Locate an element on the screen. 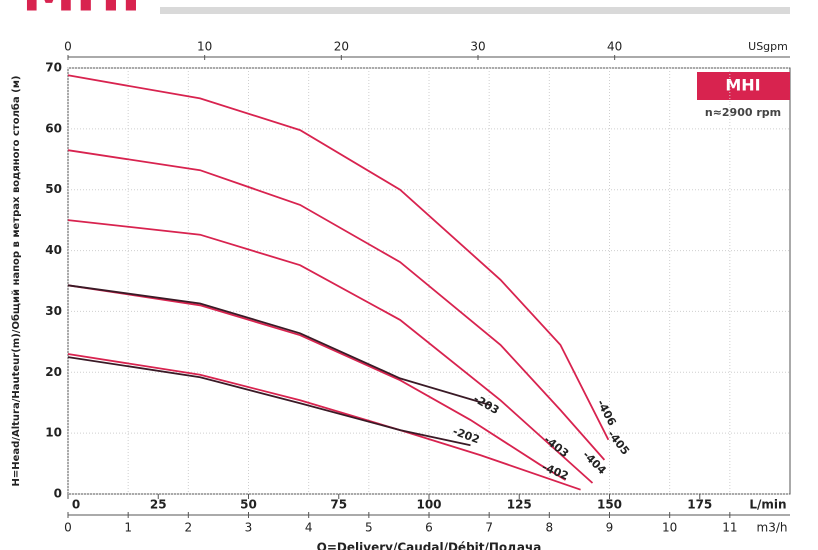 The image size is (818, 550). m3h-tick-label: 2 is located at coordinates (189, 528).